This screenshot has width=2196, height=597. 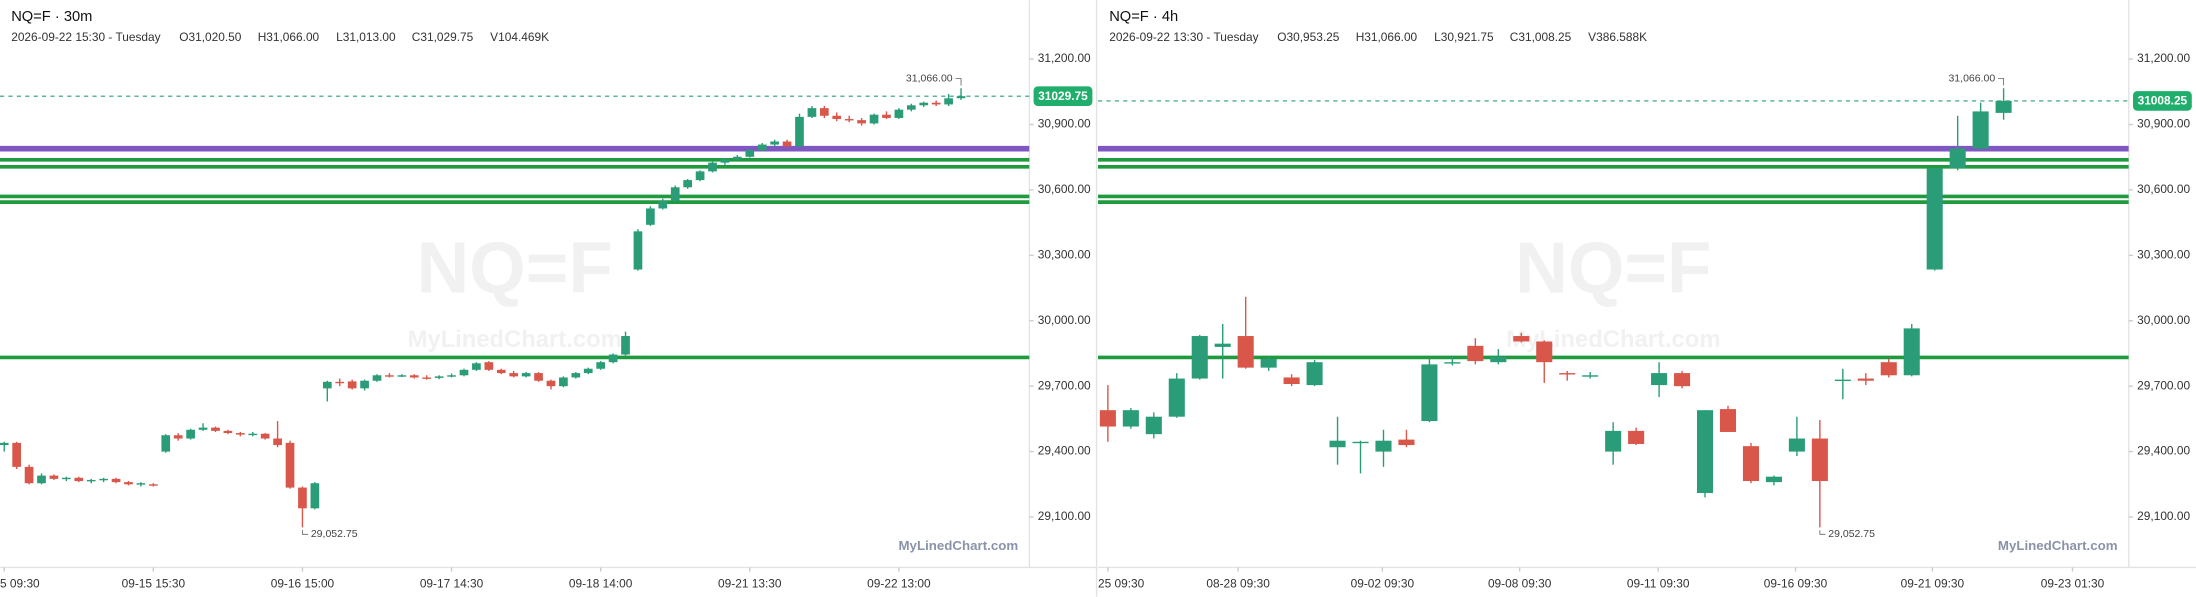 I want to click on ohlc-info: C31,029.75, so click(x=443, y=37).